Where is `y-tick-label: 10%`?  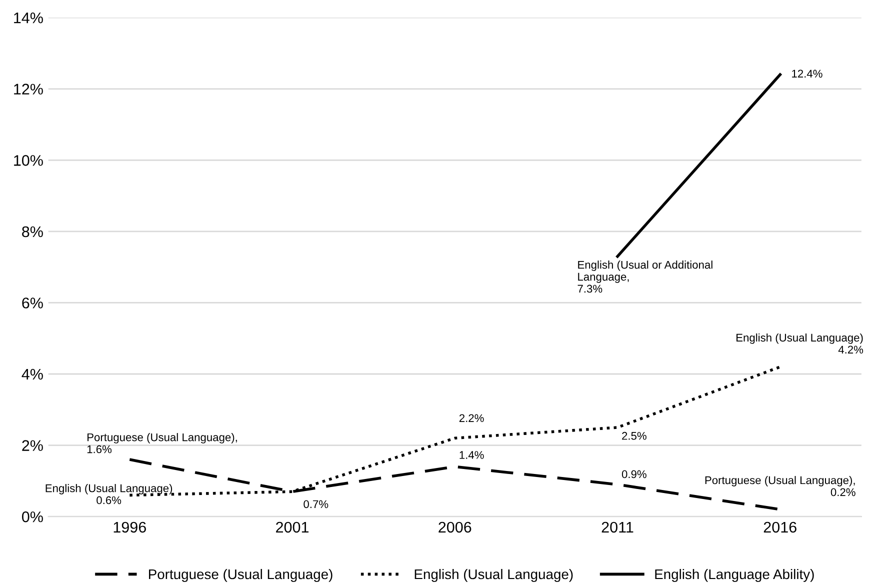 y-tick-label: 10% is located at coordinates (28, 160).